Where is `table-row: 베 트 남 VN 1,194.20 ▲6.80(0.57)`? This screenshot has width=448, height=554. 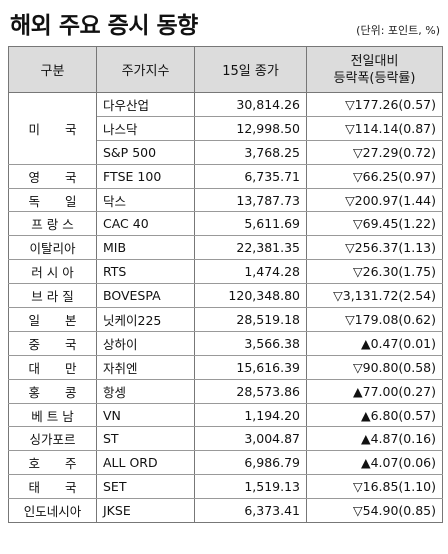
table-row: 베 트 남 VN 1,194.20 ▲6.80(0.57) is located at coordinates (225, 415).